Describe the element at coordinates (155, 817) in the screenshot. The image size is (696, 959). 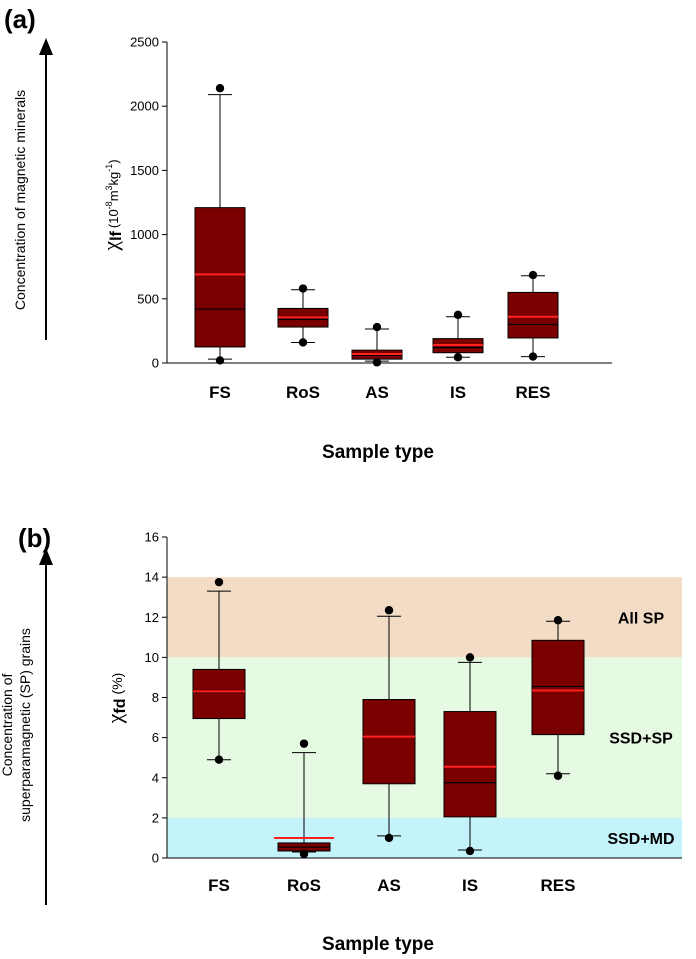
I see `y-tick-label: 2` at that location.